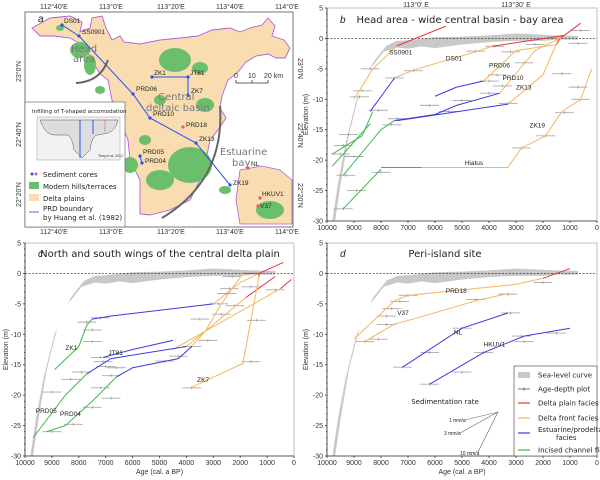 This screenshot has height=480, width=600. Describe the element at coordinates (160, 463) in the screenshot. I see `x-tick-label: 5000` at that location.